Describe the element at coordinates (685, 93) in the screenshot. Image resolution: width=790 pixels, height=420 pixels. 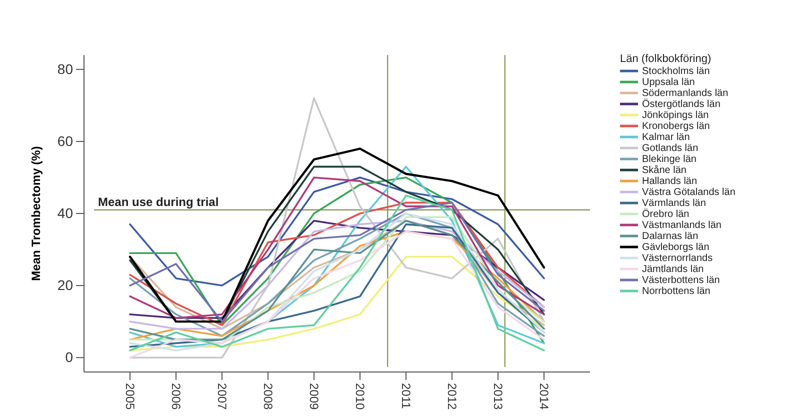
I see `legend-label: Södermanlands län` at that location.